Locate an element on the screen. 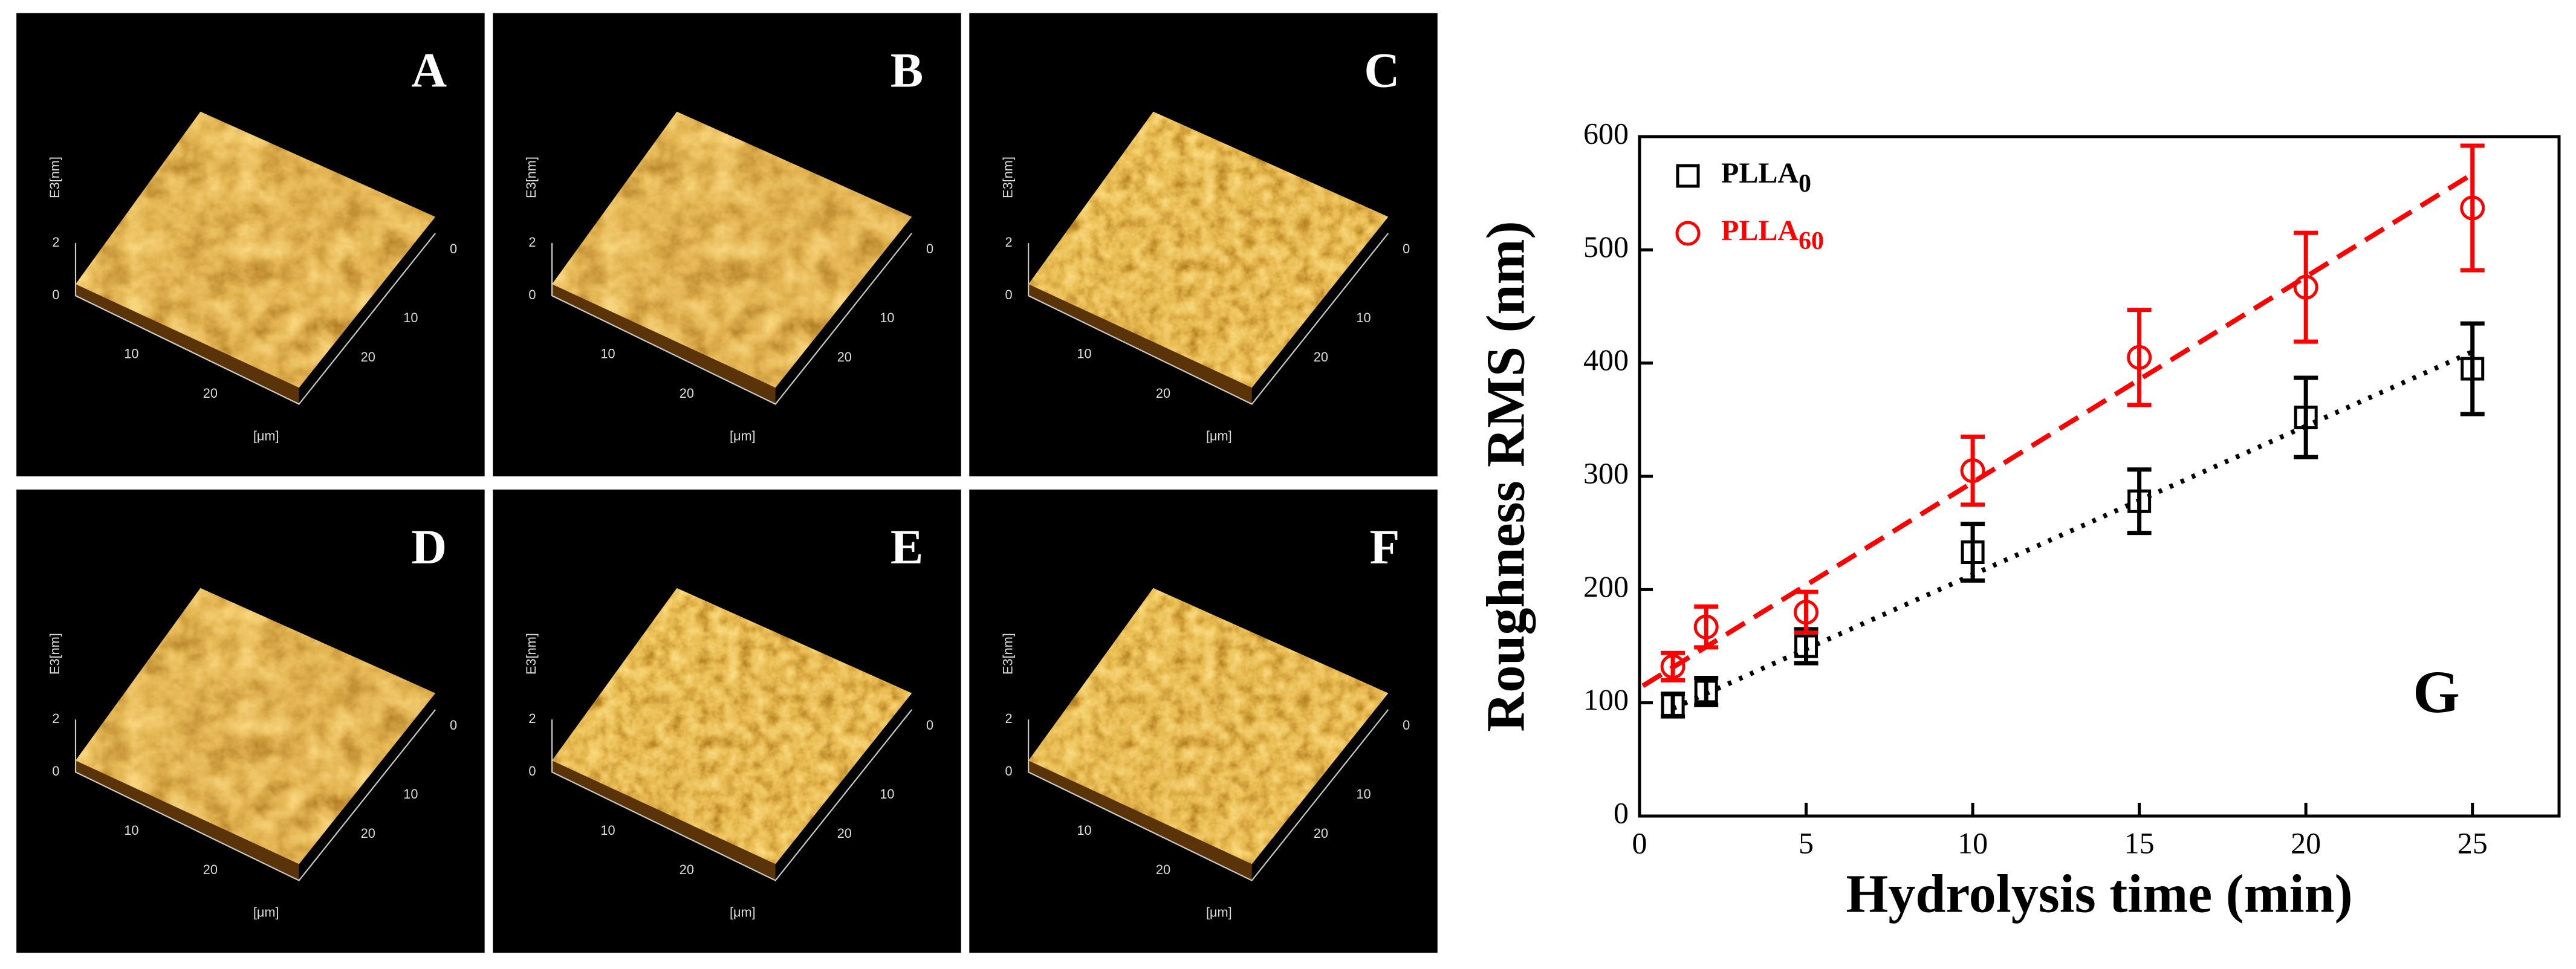  panel-label: A is located at coordinates (429, 70).